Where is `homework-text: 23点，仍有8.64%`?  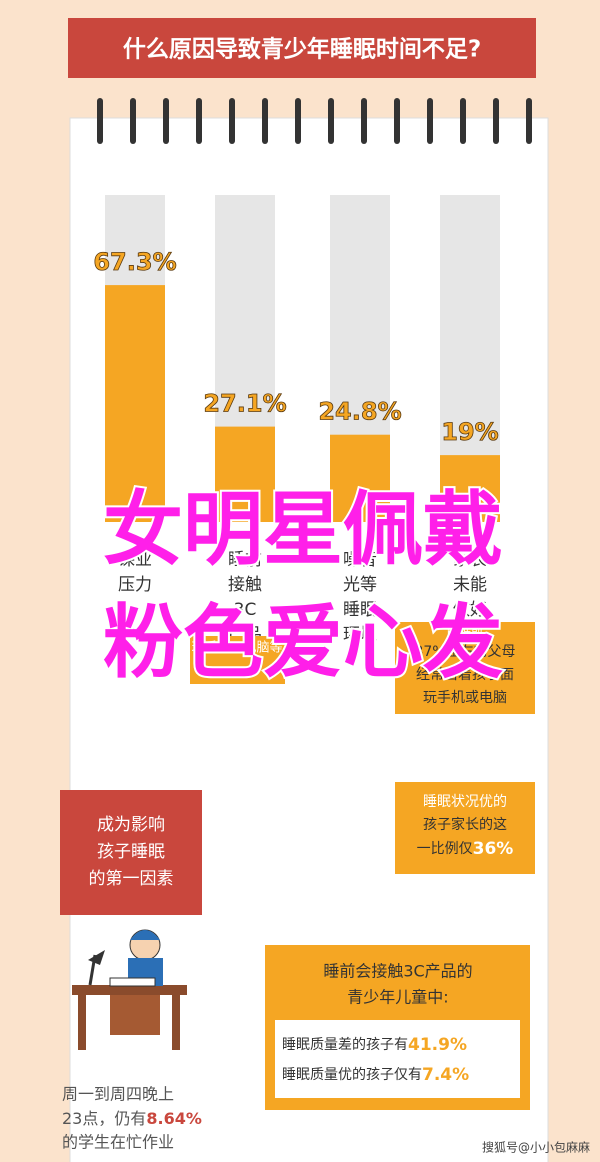
homework-text: 23点，仍有8.64% is located at coordinates (132, 1118).